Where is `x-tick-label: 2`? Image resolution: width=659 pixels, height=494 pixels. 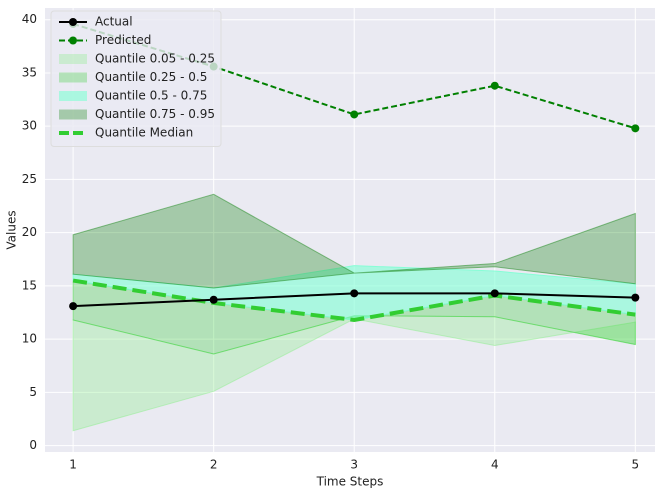
x-tick-label: 2 is located at coordinates (214, 465).